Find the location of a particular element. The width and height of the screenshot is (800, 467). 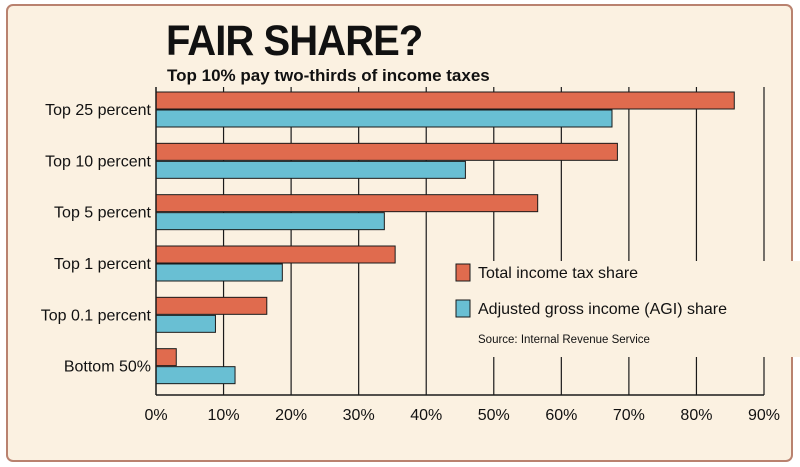

source-note: Source: Internal Revenue Service is located at coordinates (564, 340).